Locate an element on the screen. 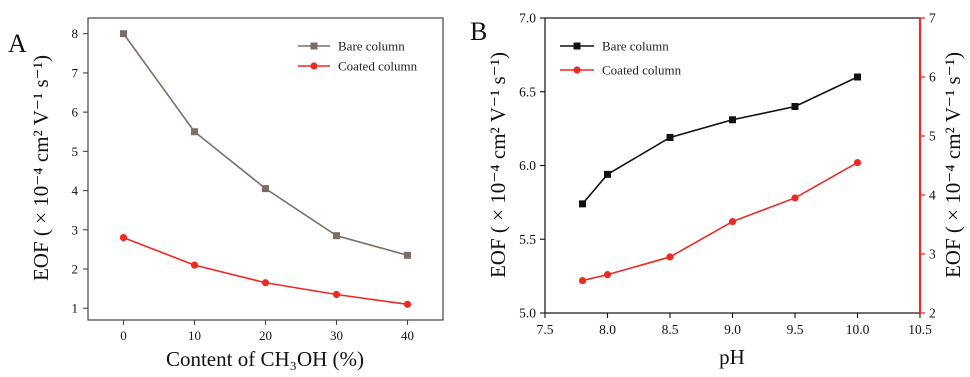 The height and width of the screenshot is (377, 970). x-tick-label: 9.5 is located at coordinates (795, 329).